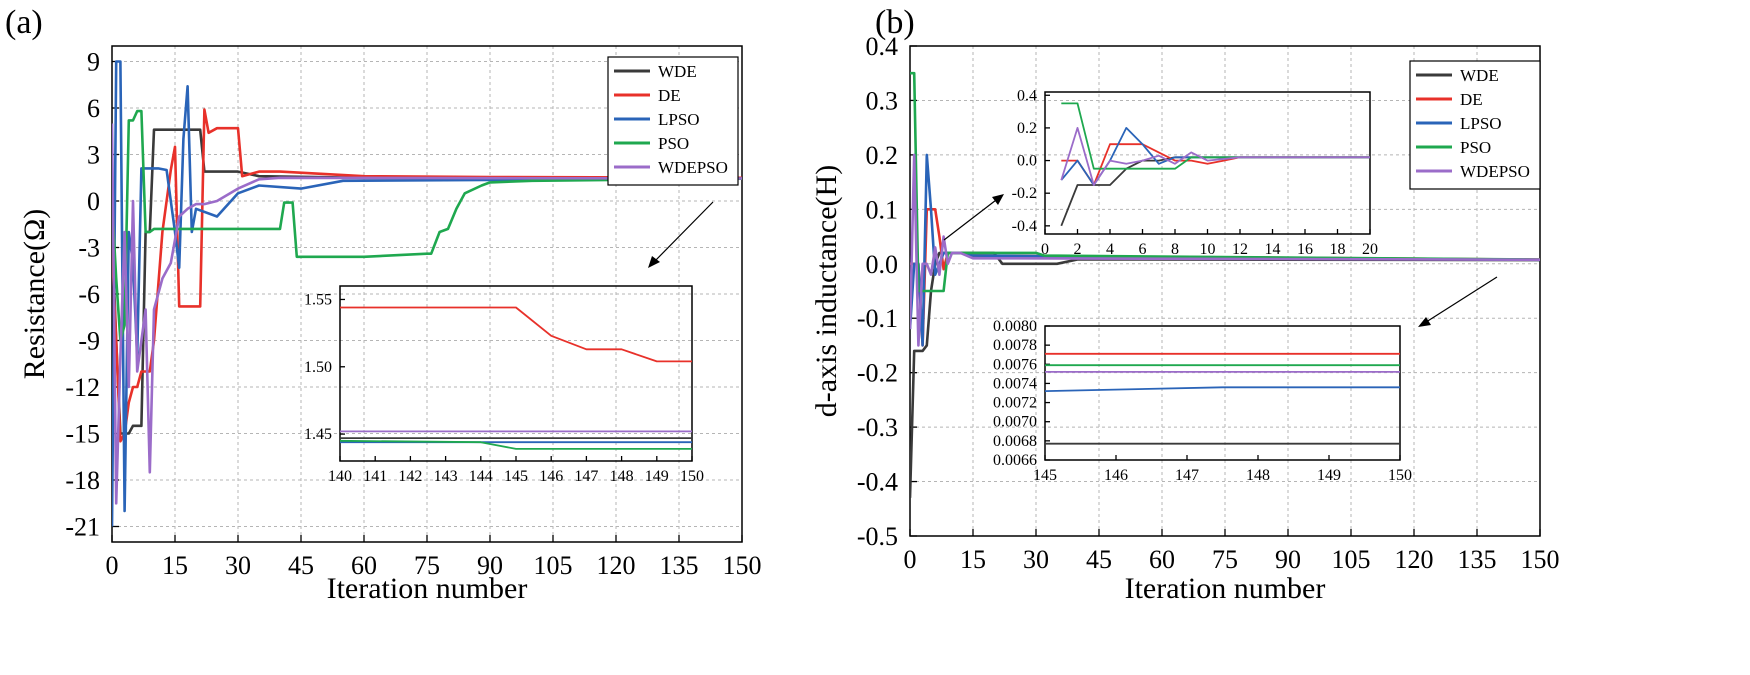 The height and width of the screenshot is (675, 1750). Describe the element at coordinates (1475, 125) in the screenshot. I see `b-legend-box` at that location.